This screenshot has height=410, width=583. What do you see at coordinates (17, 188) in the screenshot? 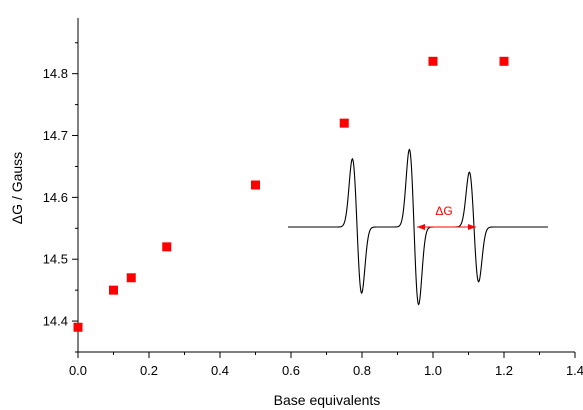
I see `y-axis-label: ΔG / Gauss` at bounding box center [17, 188].